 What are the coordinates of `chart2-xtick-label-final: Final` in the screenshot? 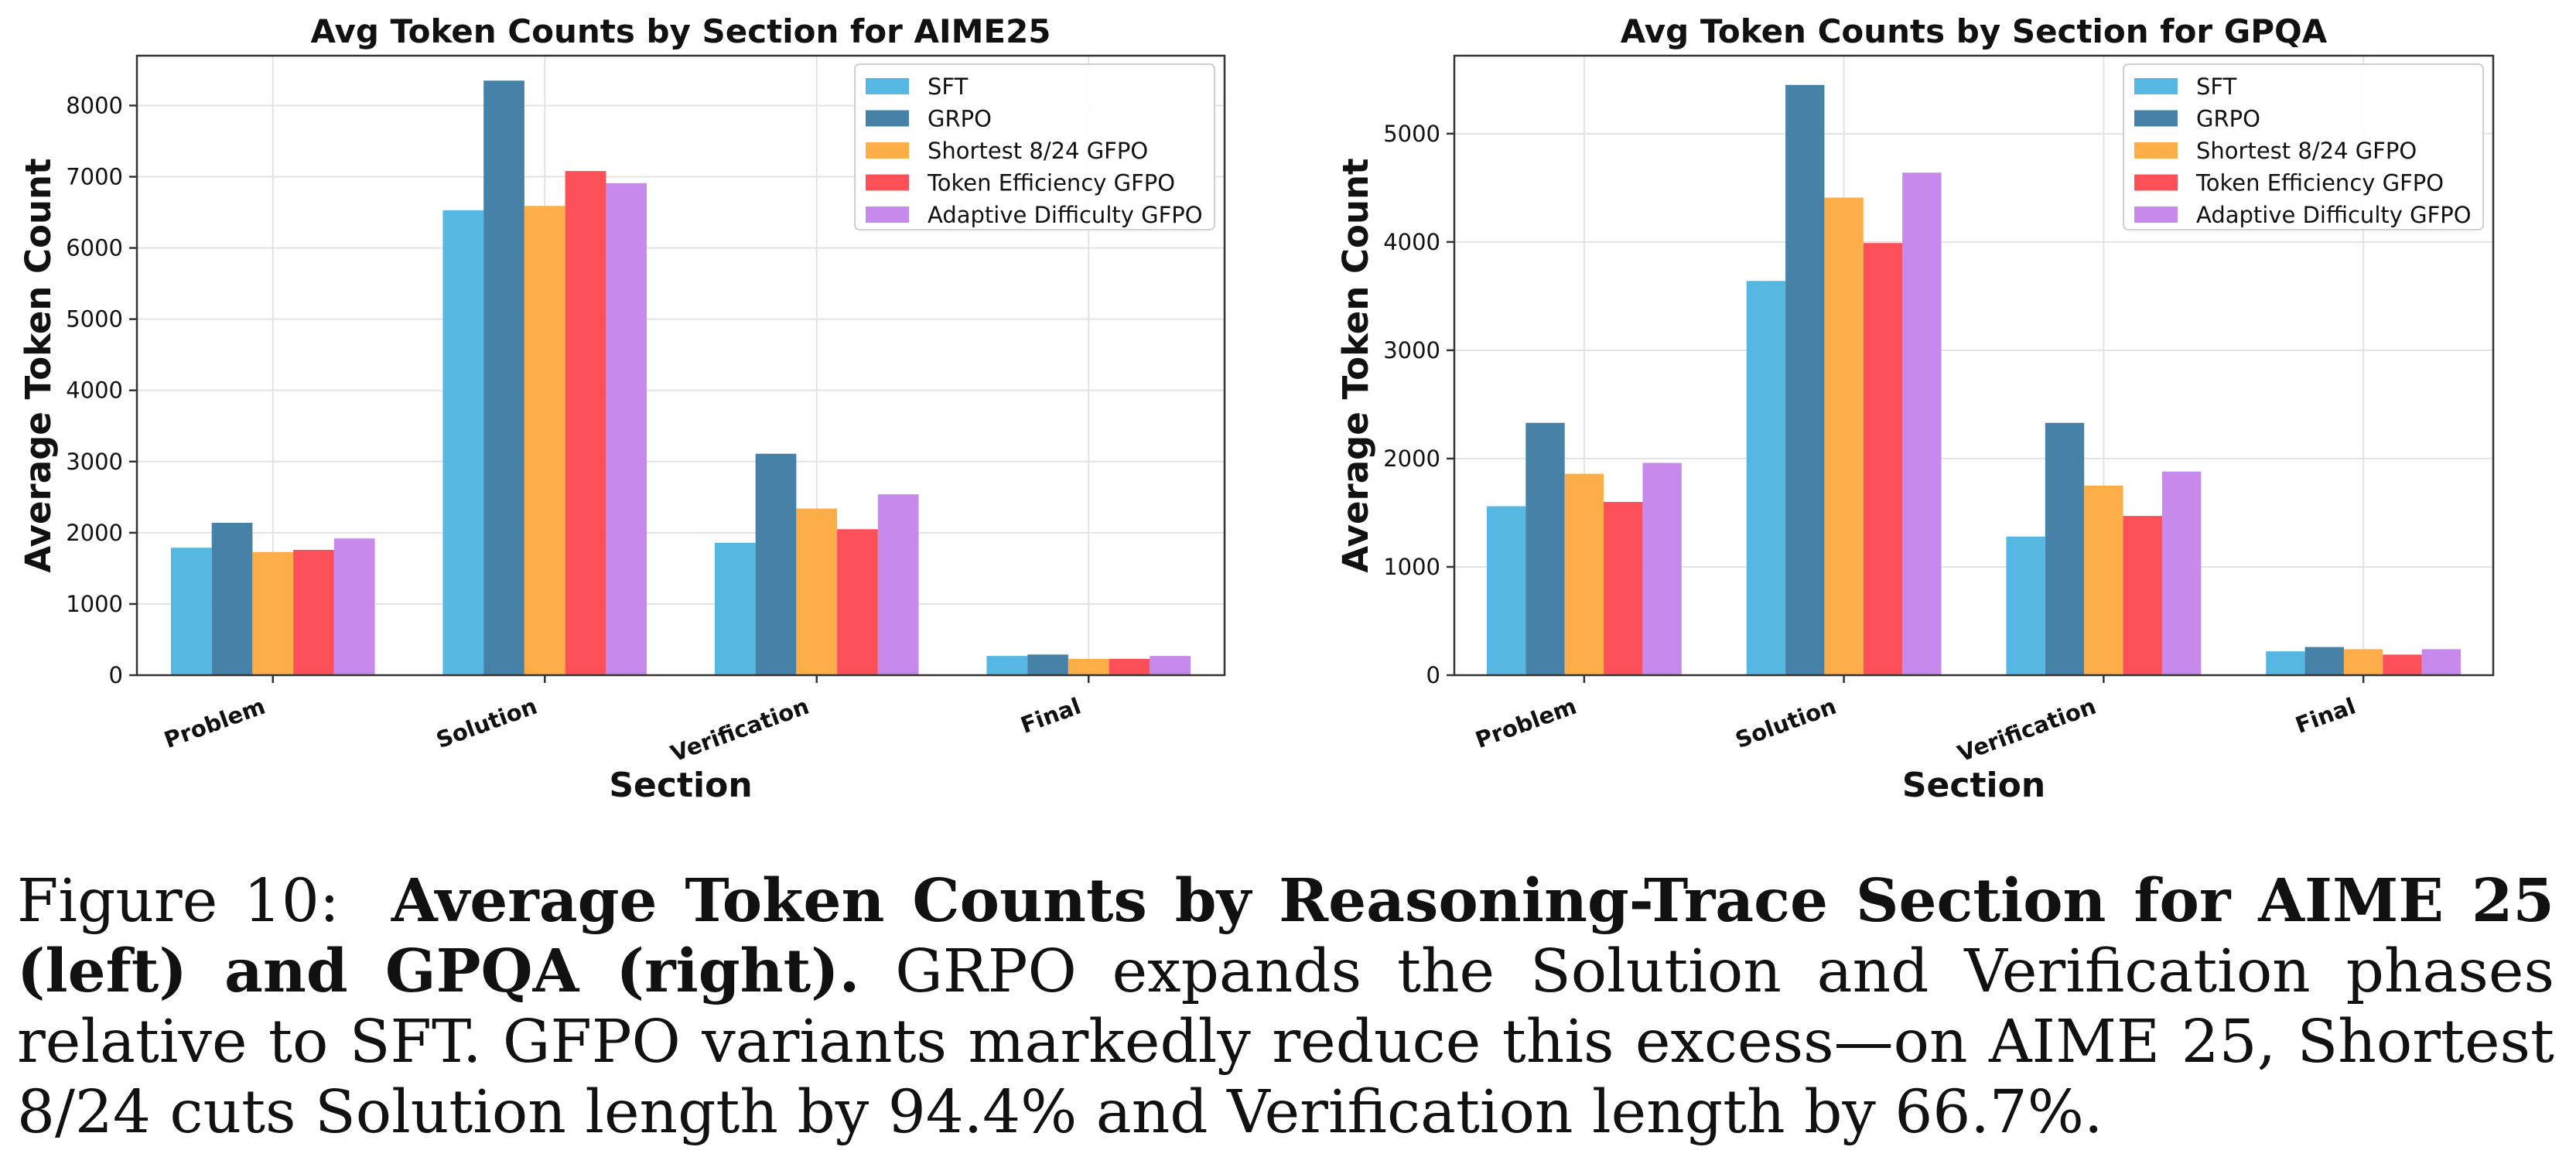 It's located at (2325, 716).